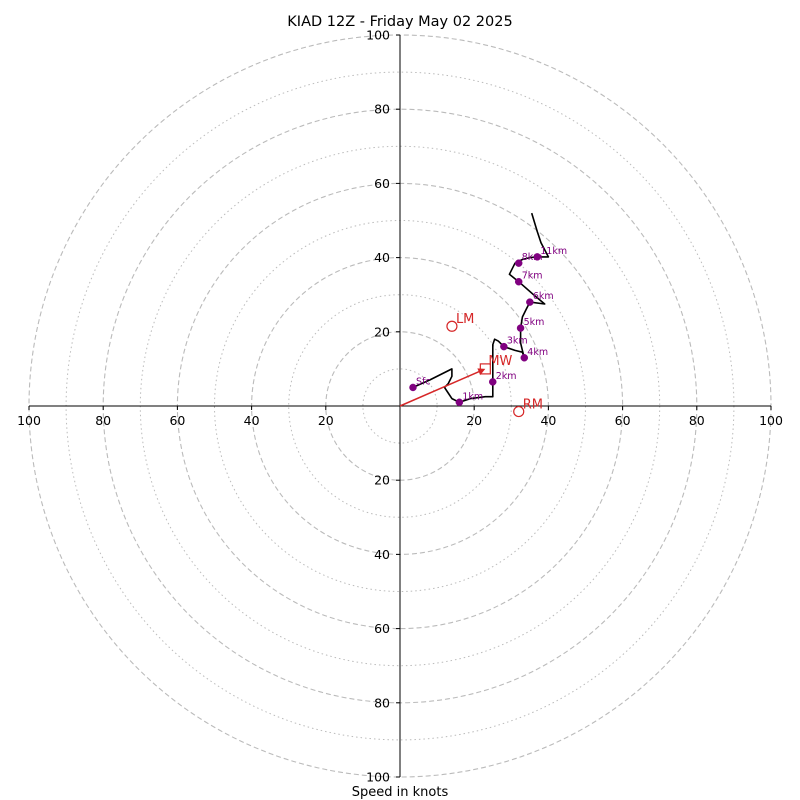 The height and width of the screenshot is (800, 800). I want to click on height-label: 1km, so click(472, 396).